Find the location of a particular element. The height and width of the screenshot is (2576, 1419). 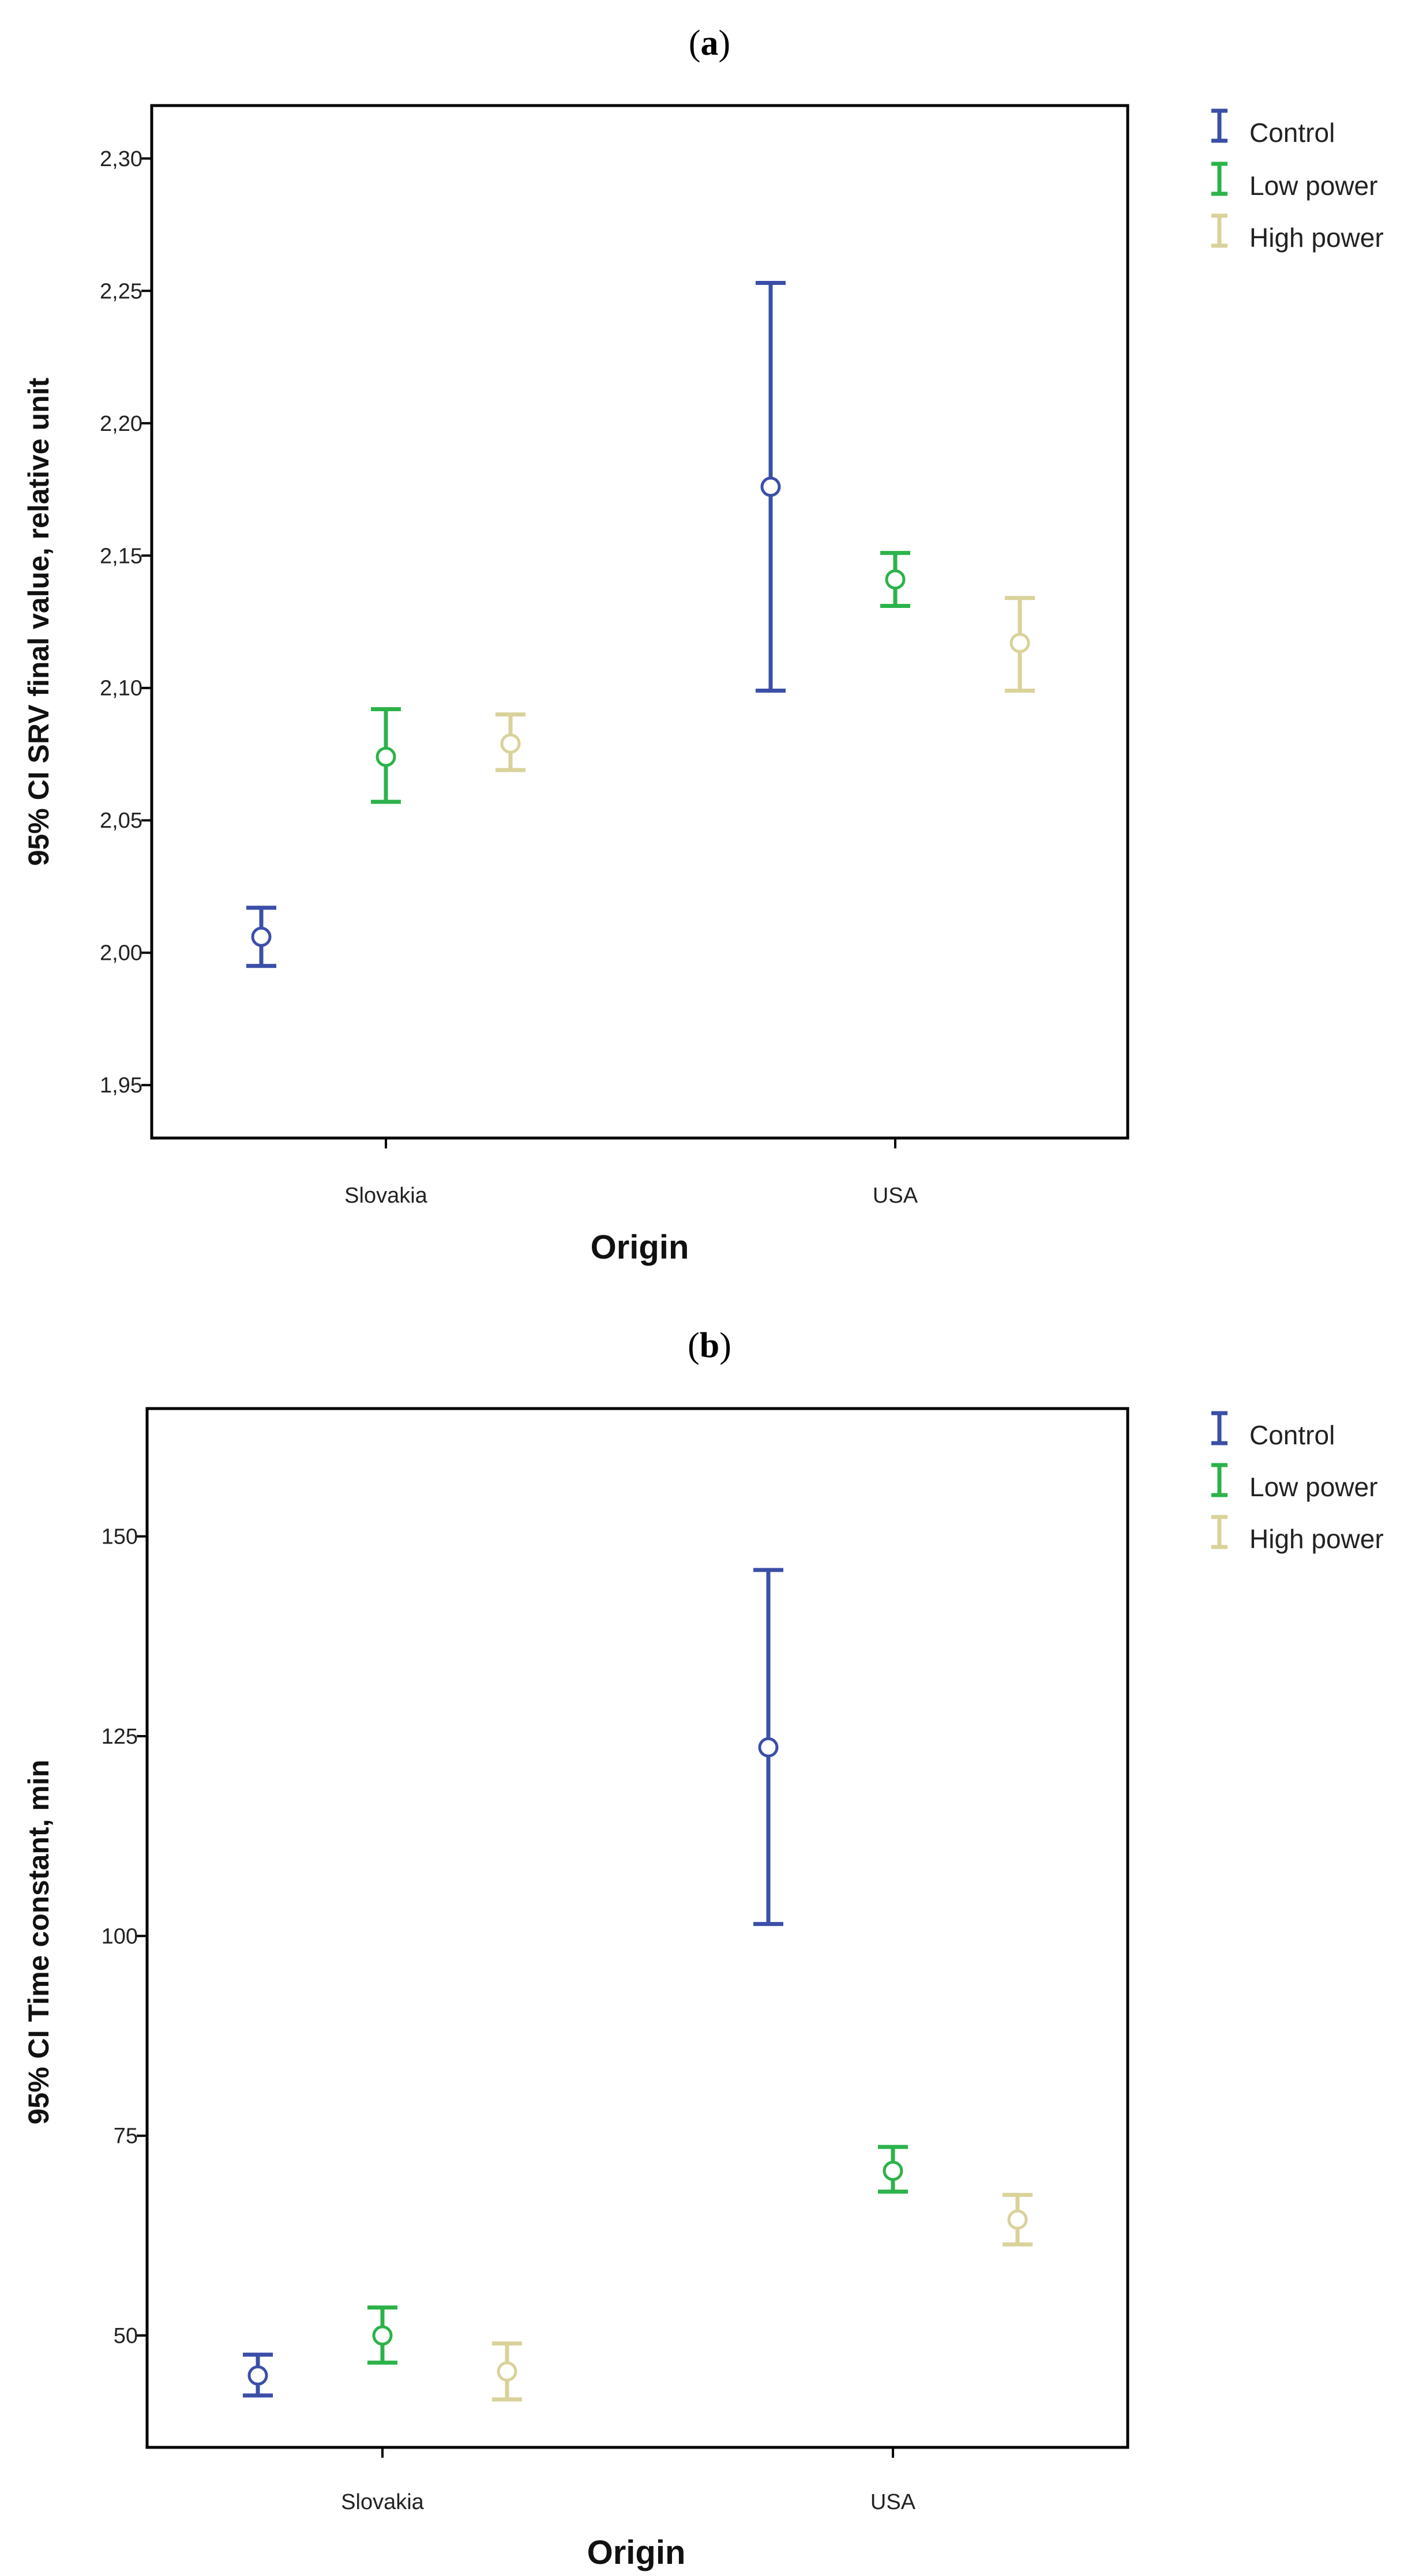

chart-b-x-axis-title: Origin is located at coordinates (636, 2552).